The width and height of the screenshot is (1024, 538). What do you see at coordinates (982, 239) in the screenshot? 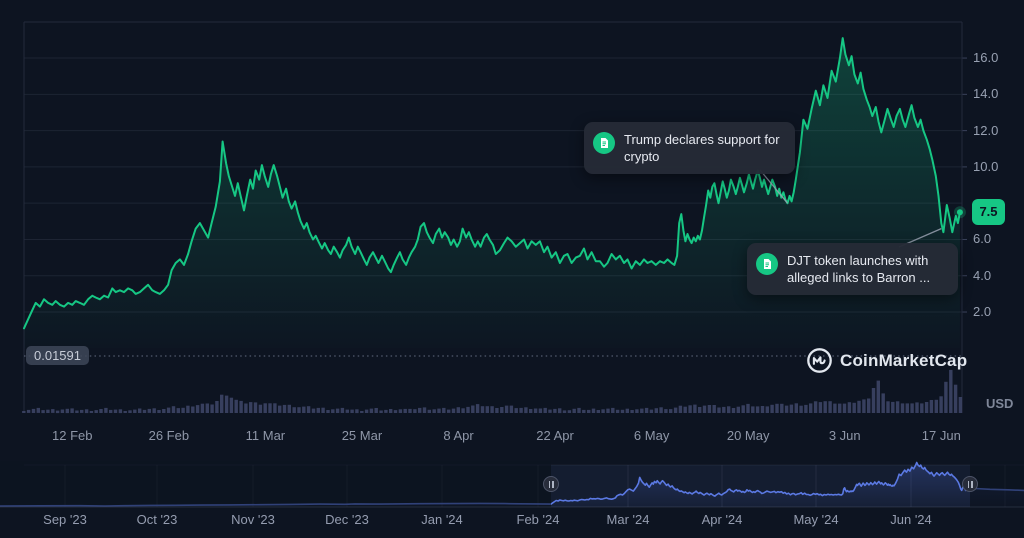
I see `y-axis-tick-label: 6.0` at bounding box center [982, 239].